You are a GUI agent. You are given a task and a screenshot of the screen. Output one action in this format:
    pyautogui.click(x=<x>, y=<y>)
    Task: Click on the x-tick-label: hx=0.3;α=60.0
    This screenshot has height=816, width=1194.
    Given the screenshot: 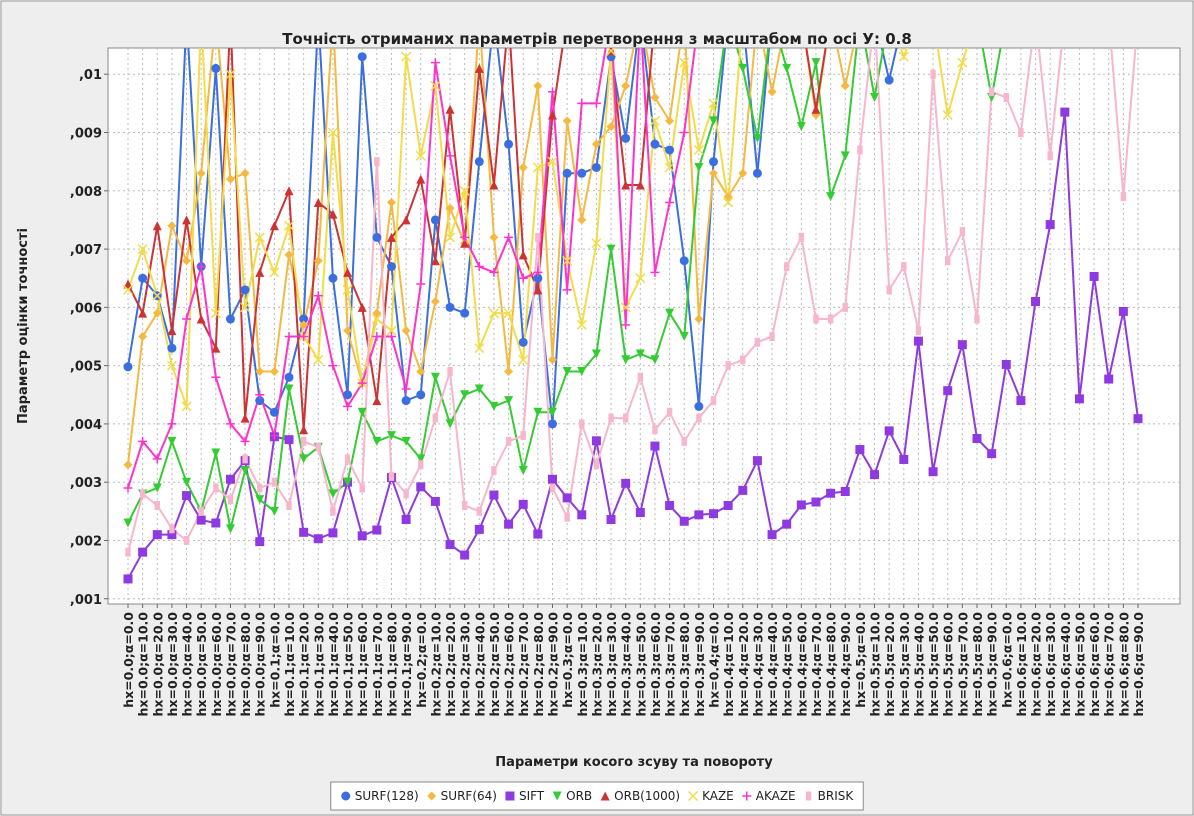 What is the action you would take?
    pyautogui.click(x=655, y=664)
    